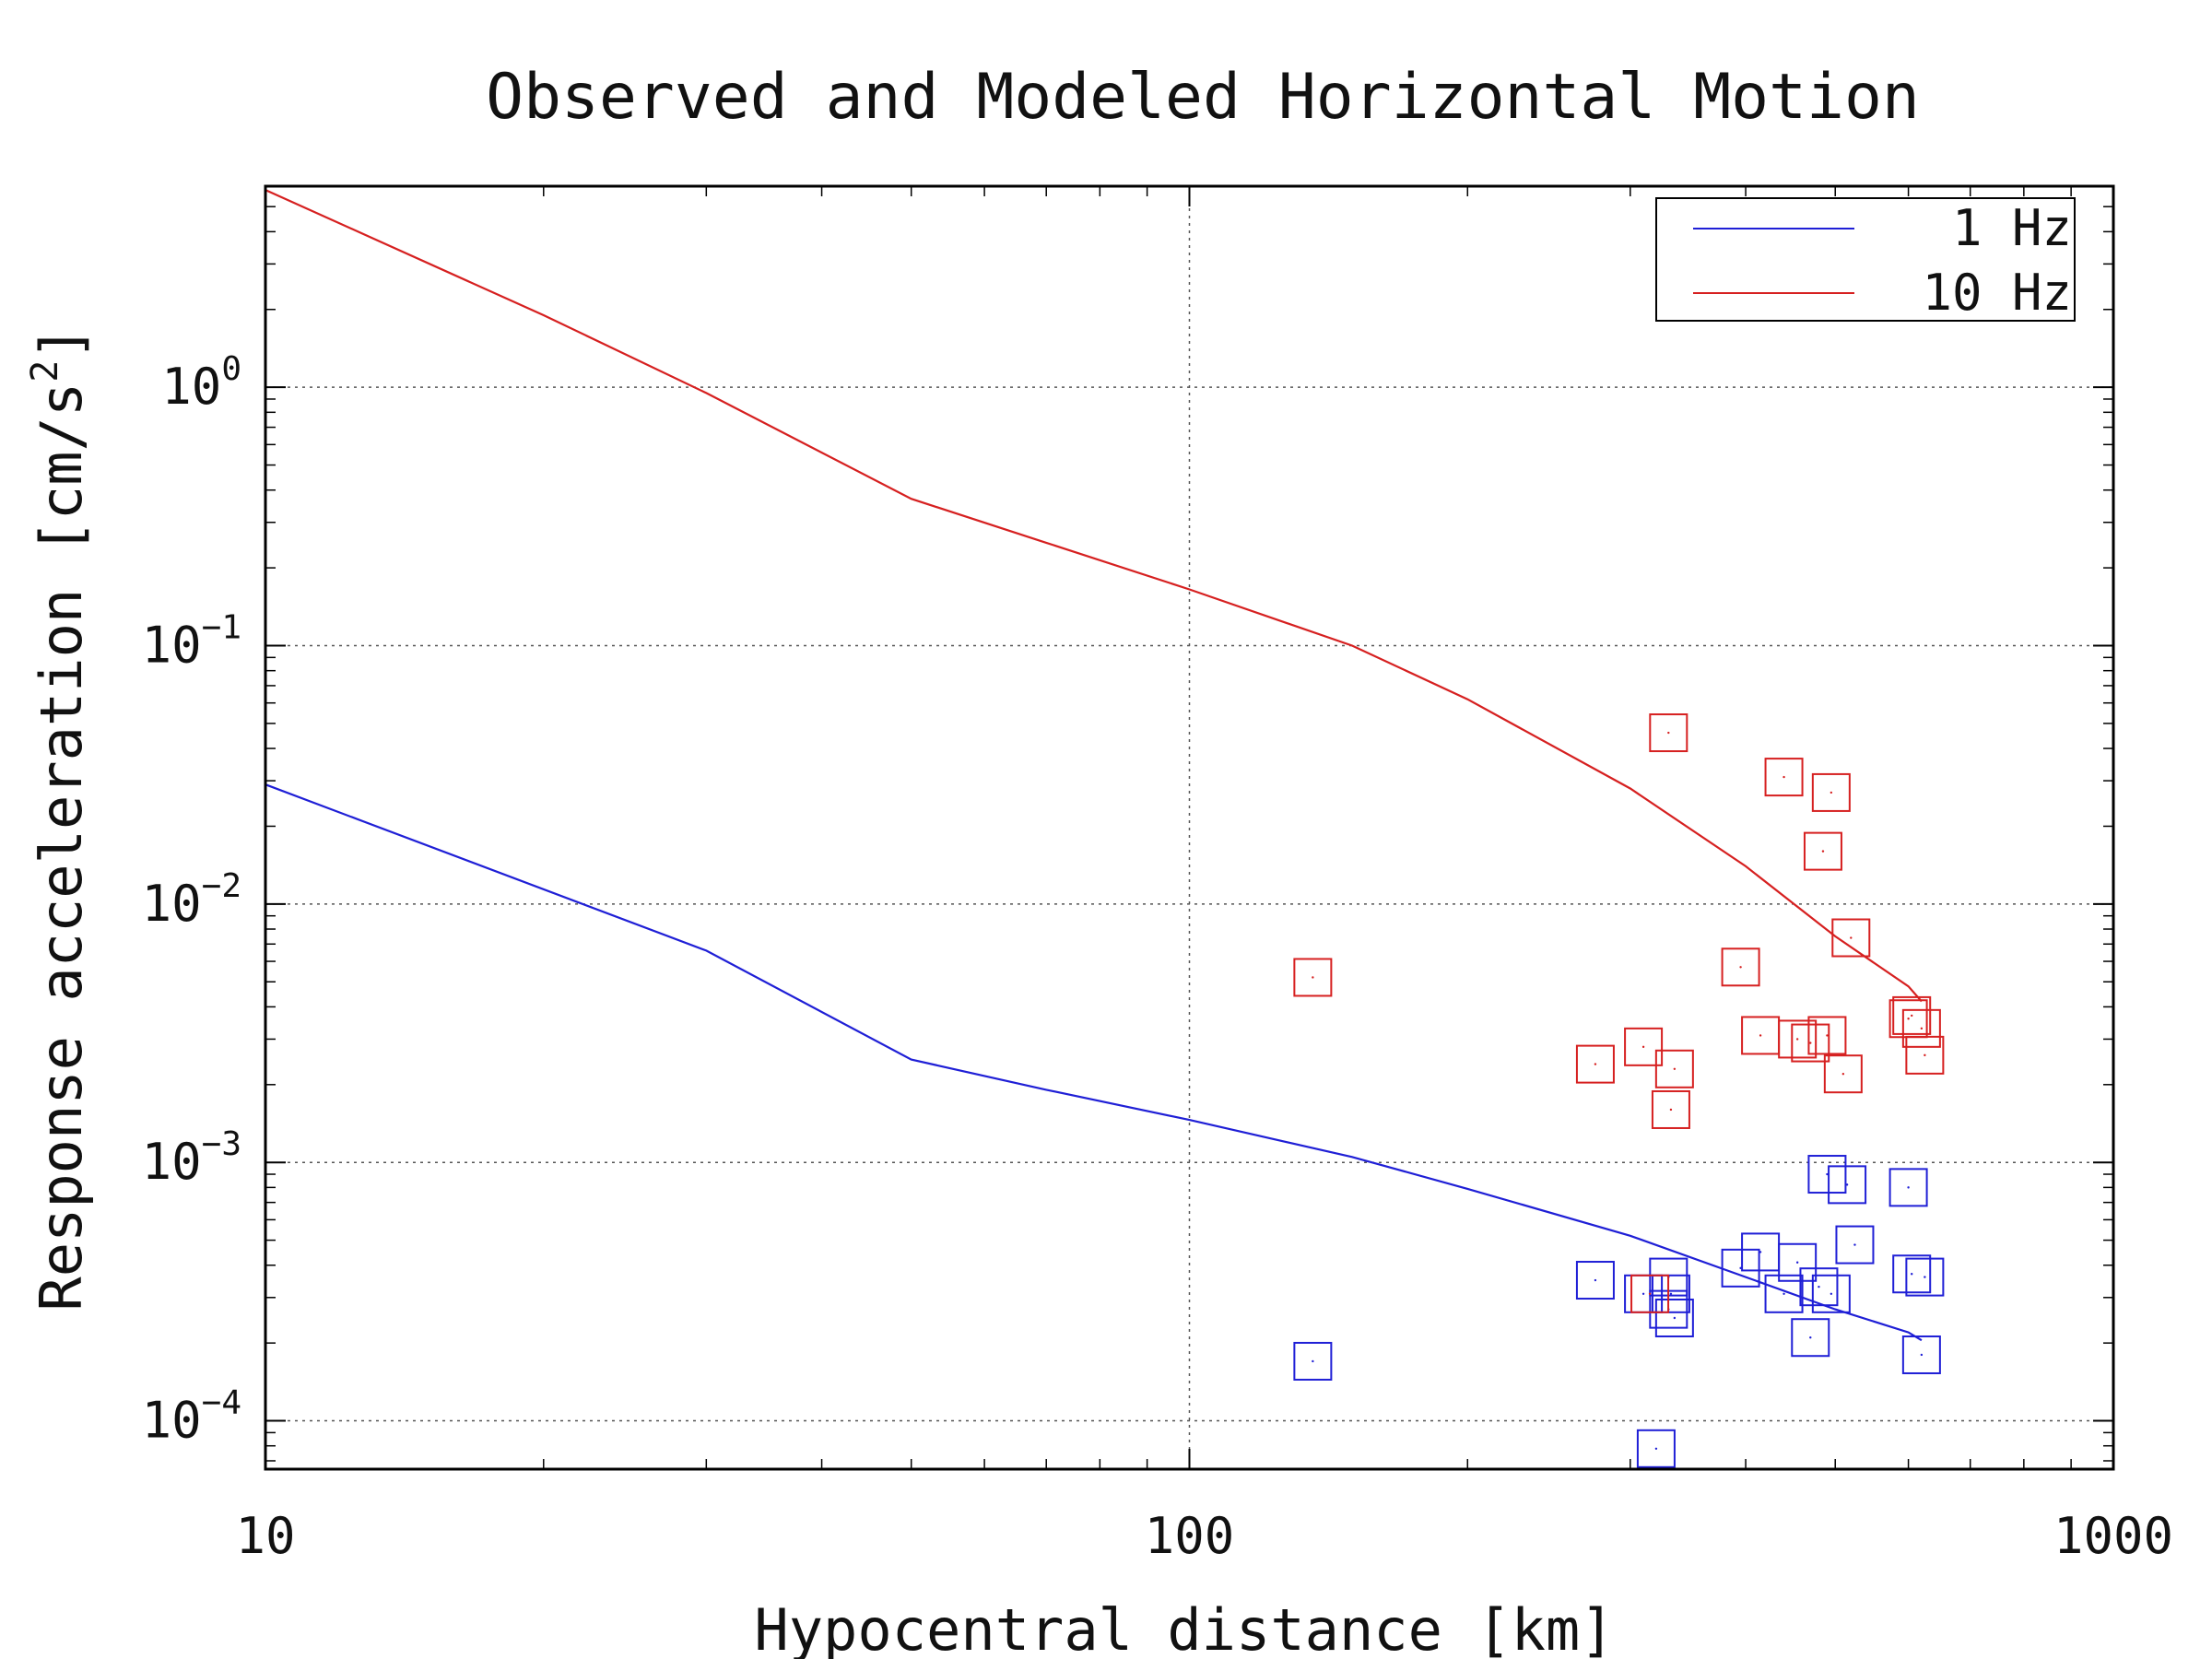 This screenshot has height=1659, width=2212. Describe the element at coordinates (1184, 1627) in the screenshot. I see `x-axis-label: Hypocentral distance [km]` at that location.